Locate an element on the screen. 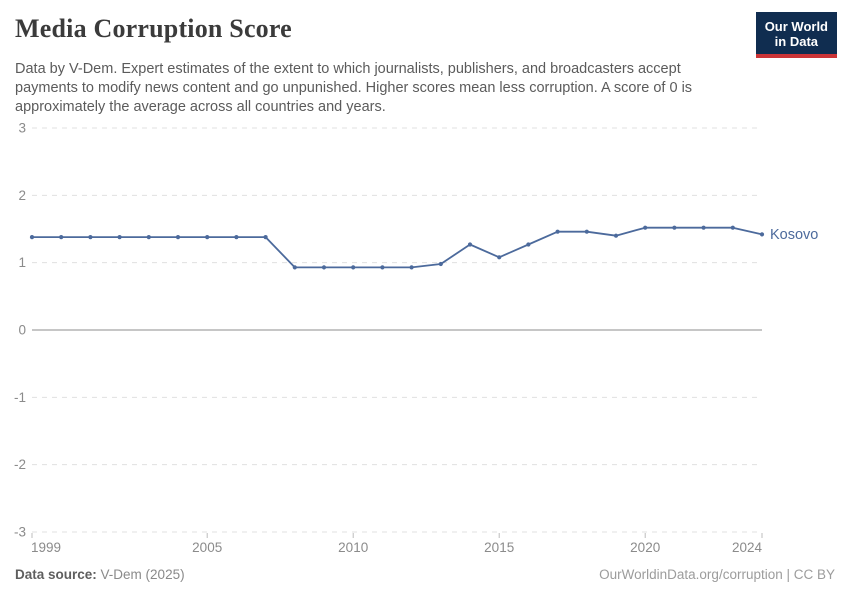 The height and width of the screenshot is (600, 850). y-tick-label: 3 is located at coordinates (22, 128).